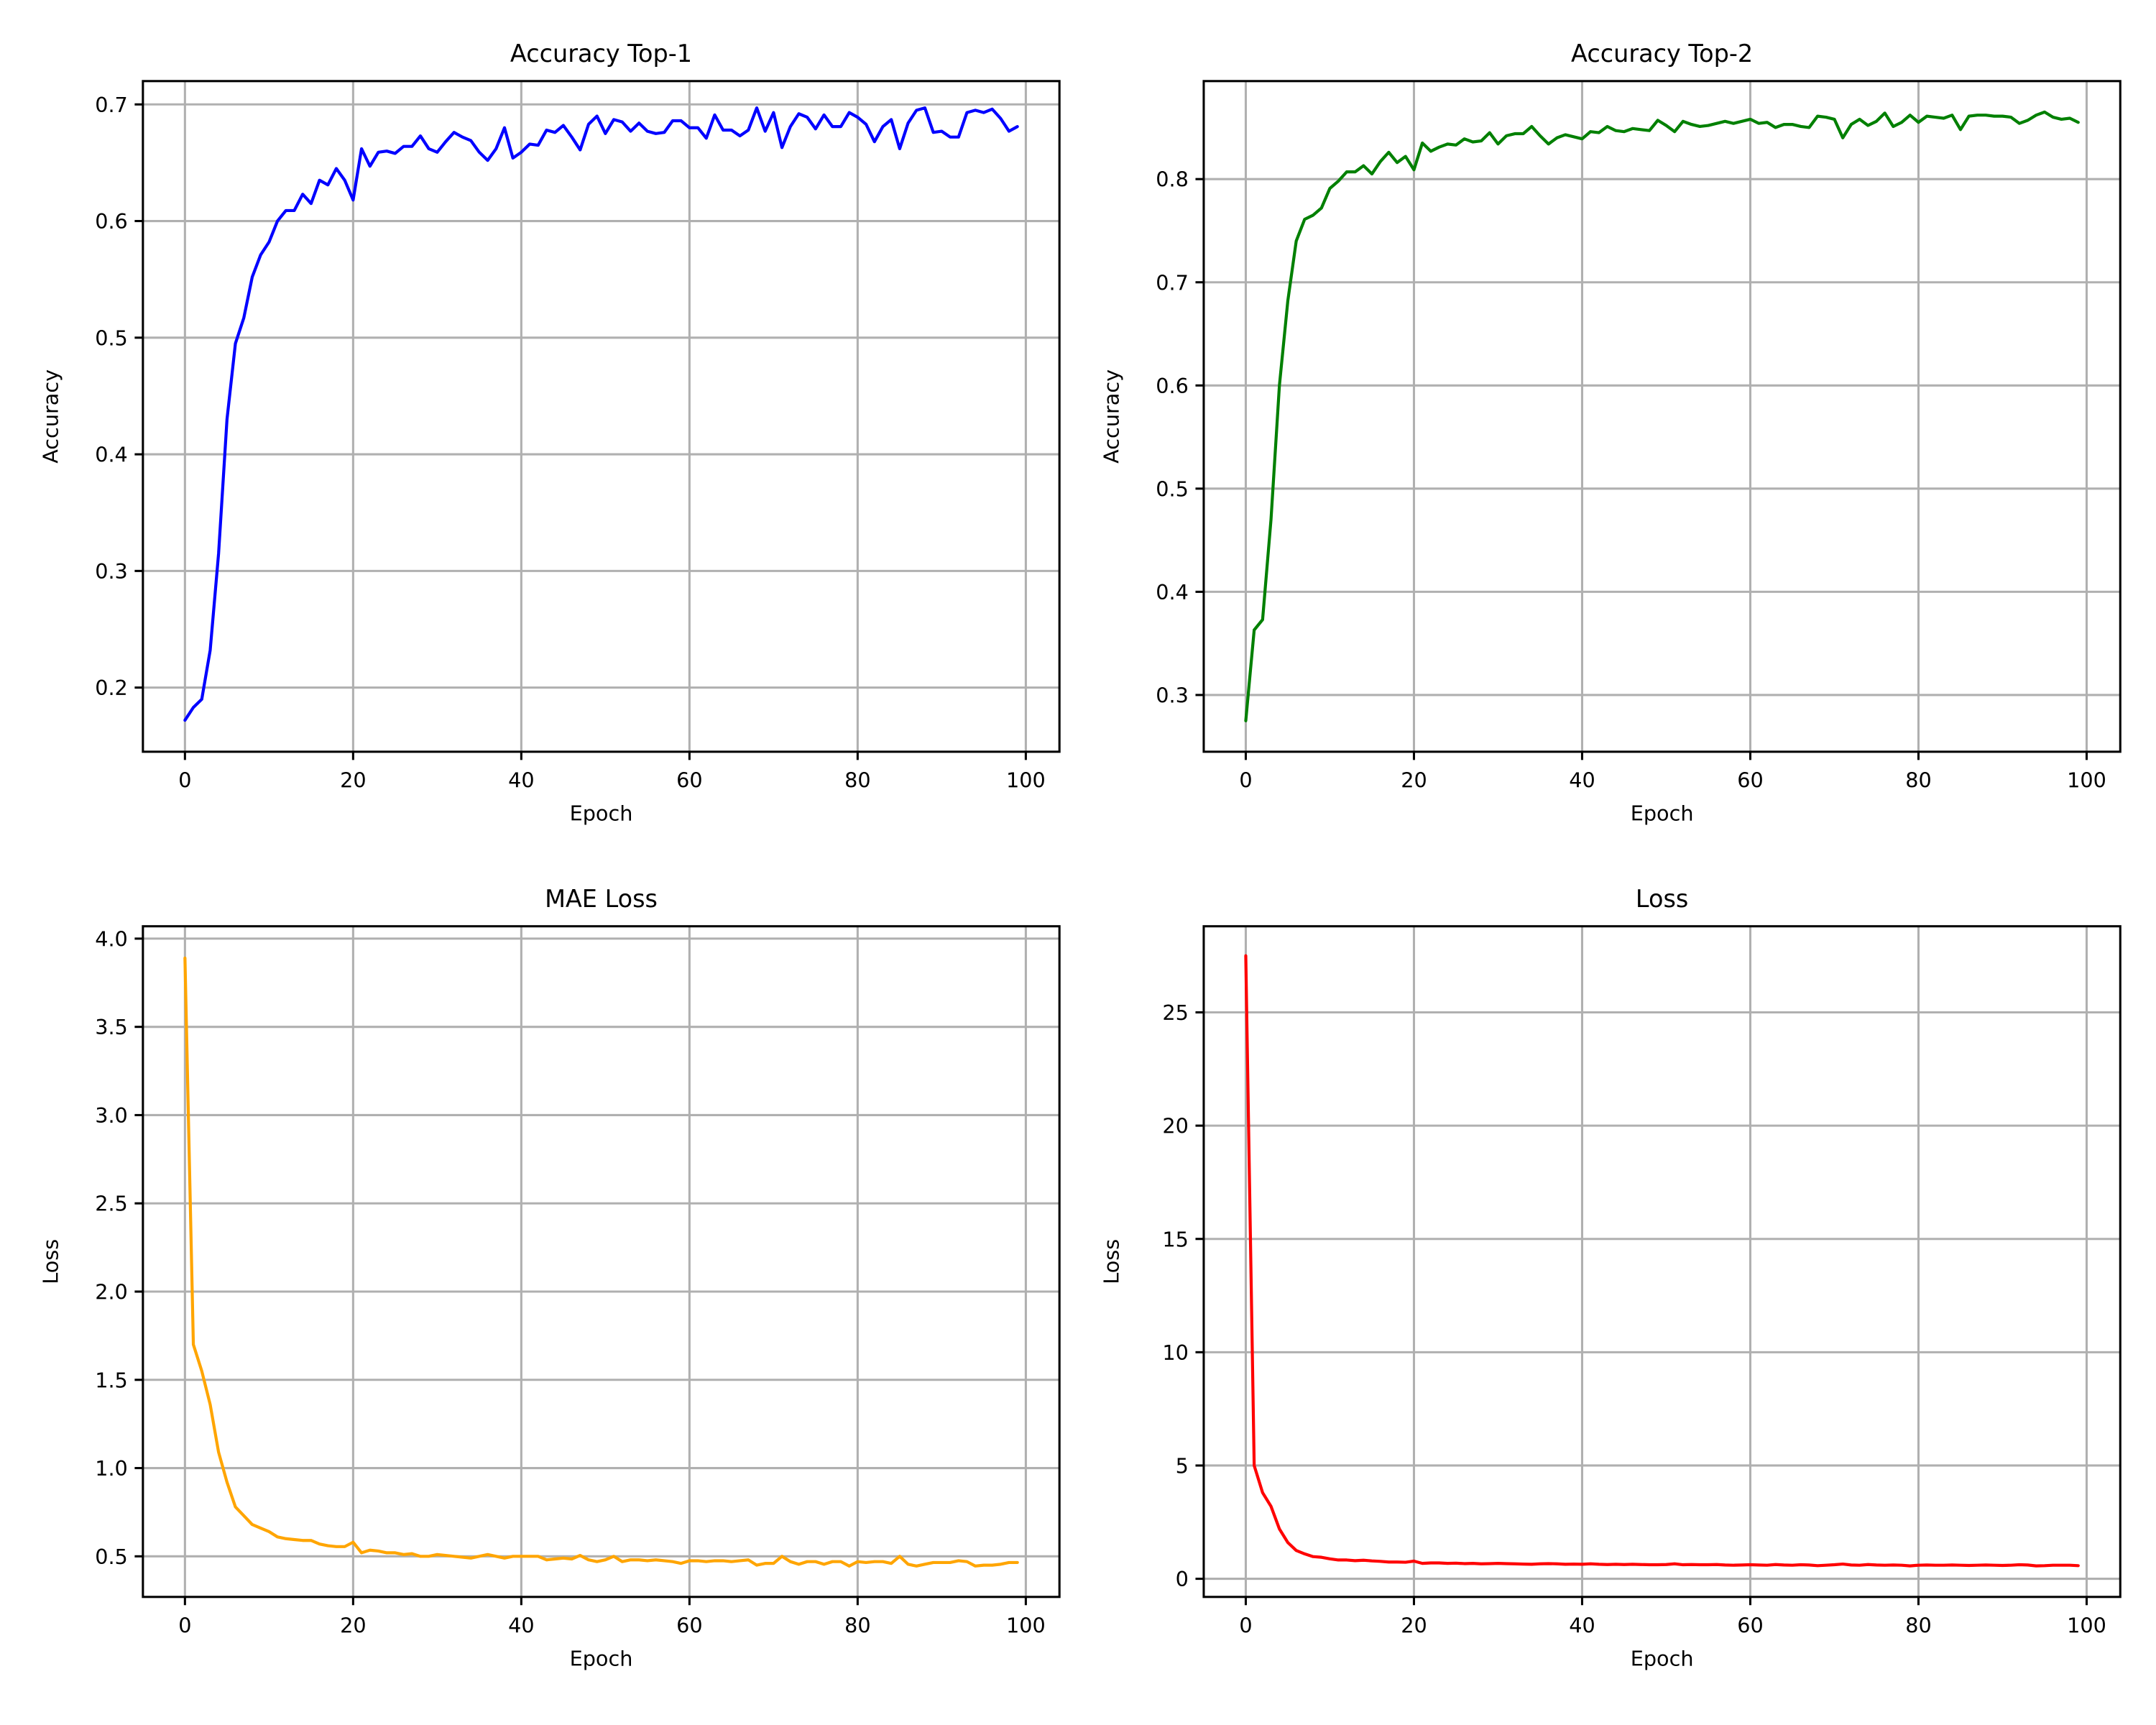  Describe the element at coordinates (1662, 54) in the screenshot. I see `subplot-title: Accuracy Top-2` at that location.